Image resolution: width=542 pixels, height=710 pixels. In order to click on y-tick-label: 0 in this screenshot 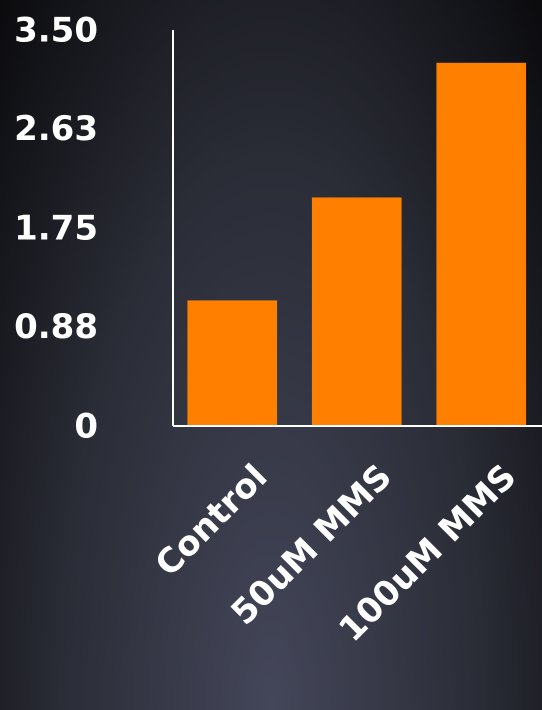, I will do `click(86, 427)`.